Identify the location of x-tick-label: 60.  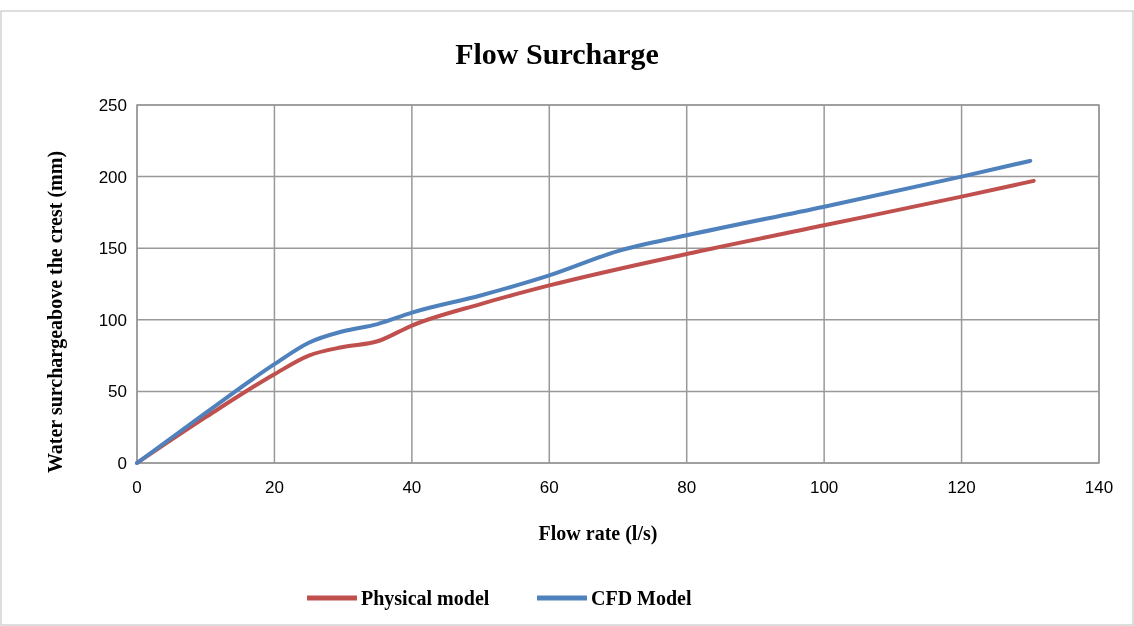
(549, 487).